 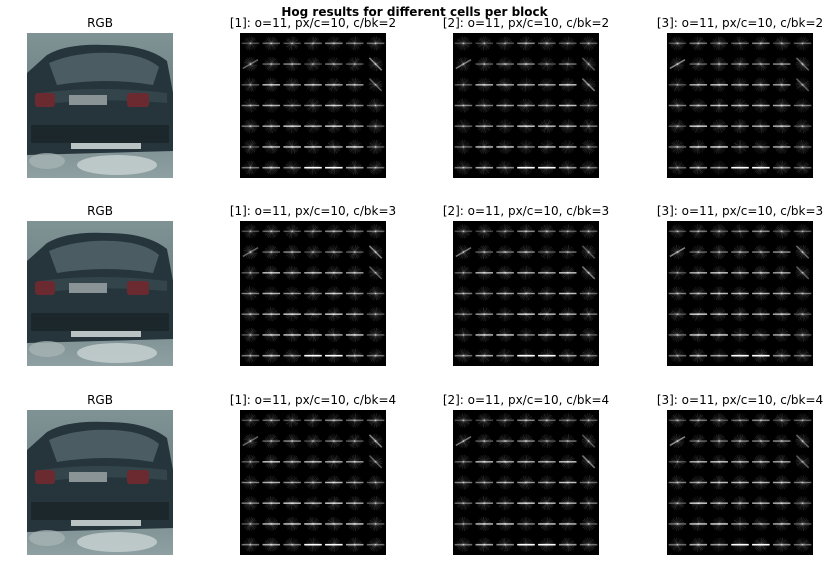 What do you see at coordinates (526, 400) in the screenshot?
I see `panel-title: [2]: o=11, px/c=10, c/bk=4` at bounding box center [526, 400].